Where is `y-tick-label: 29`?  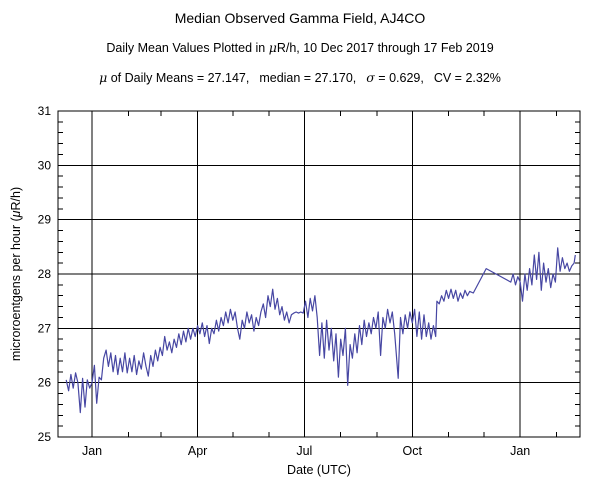 y-tick-label: 29 is located at coordinates (45, 220).